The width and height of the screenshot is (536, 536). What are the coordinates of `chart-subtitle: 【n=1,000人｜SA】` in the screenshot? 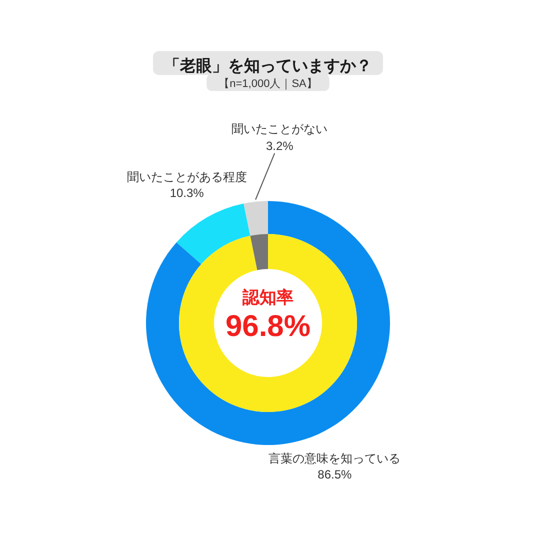 It's located at (268, 83).